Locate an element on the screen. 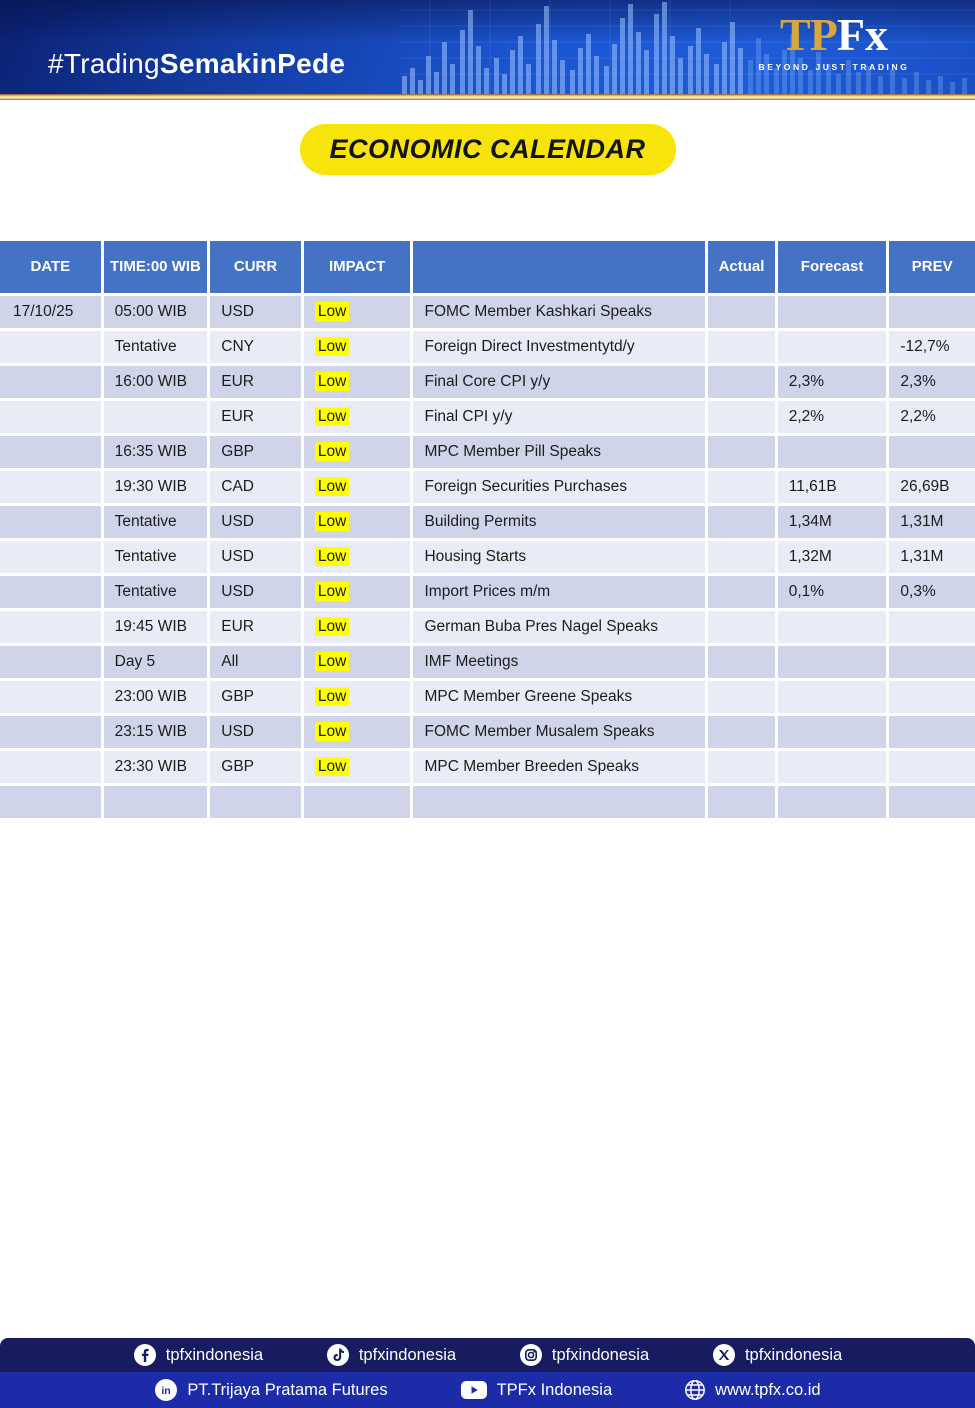 Image resolution: width=975 pixels, height=1408 pixels. footer-item-website: www.tpfx.co.id is located at coordinates (752, 1390).